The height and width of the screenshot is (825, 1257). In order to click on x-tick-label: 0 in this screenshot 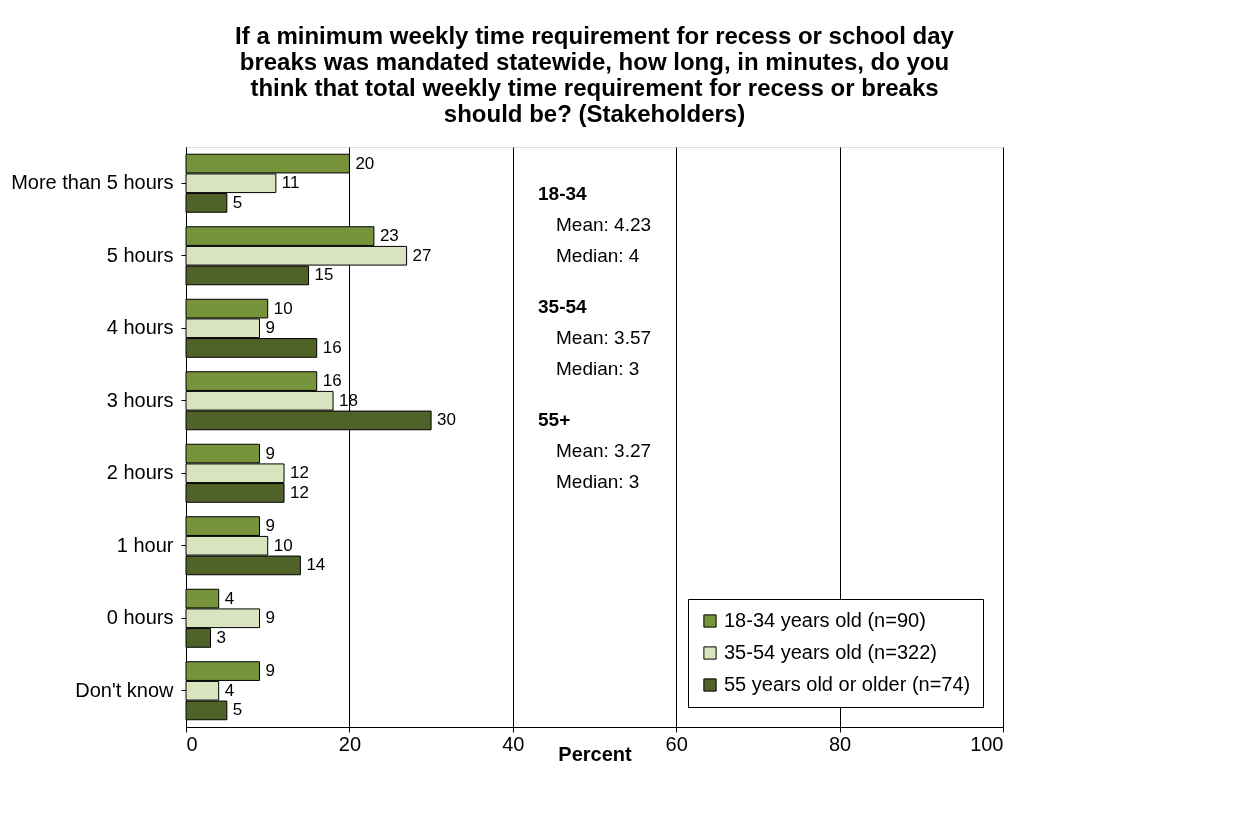, I will do `click(192, 743)`.